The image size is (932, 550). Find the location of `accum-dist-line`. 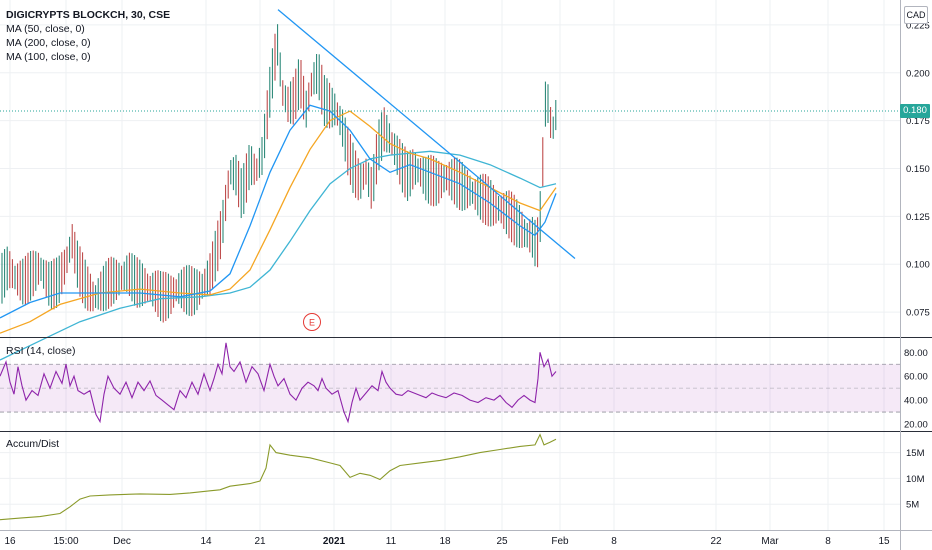

accum-dist-line is located at coordinates (278, 477).